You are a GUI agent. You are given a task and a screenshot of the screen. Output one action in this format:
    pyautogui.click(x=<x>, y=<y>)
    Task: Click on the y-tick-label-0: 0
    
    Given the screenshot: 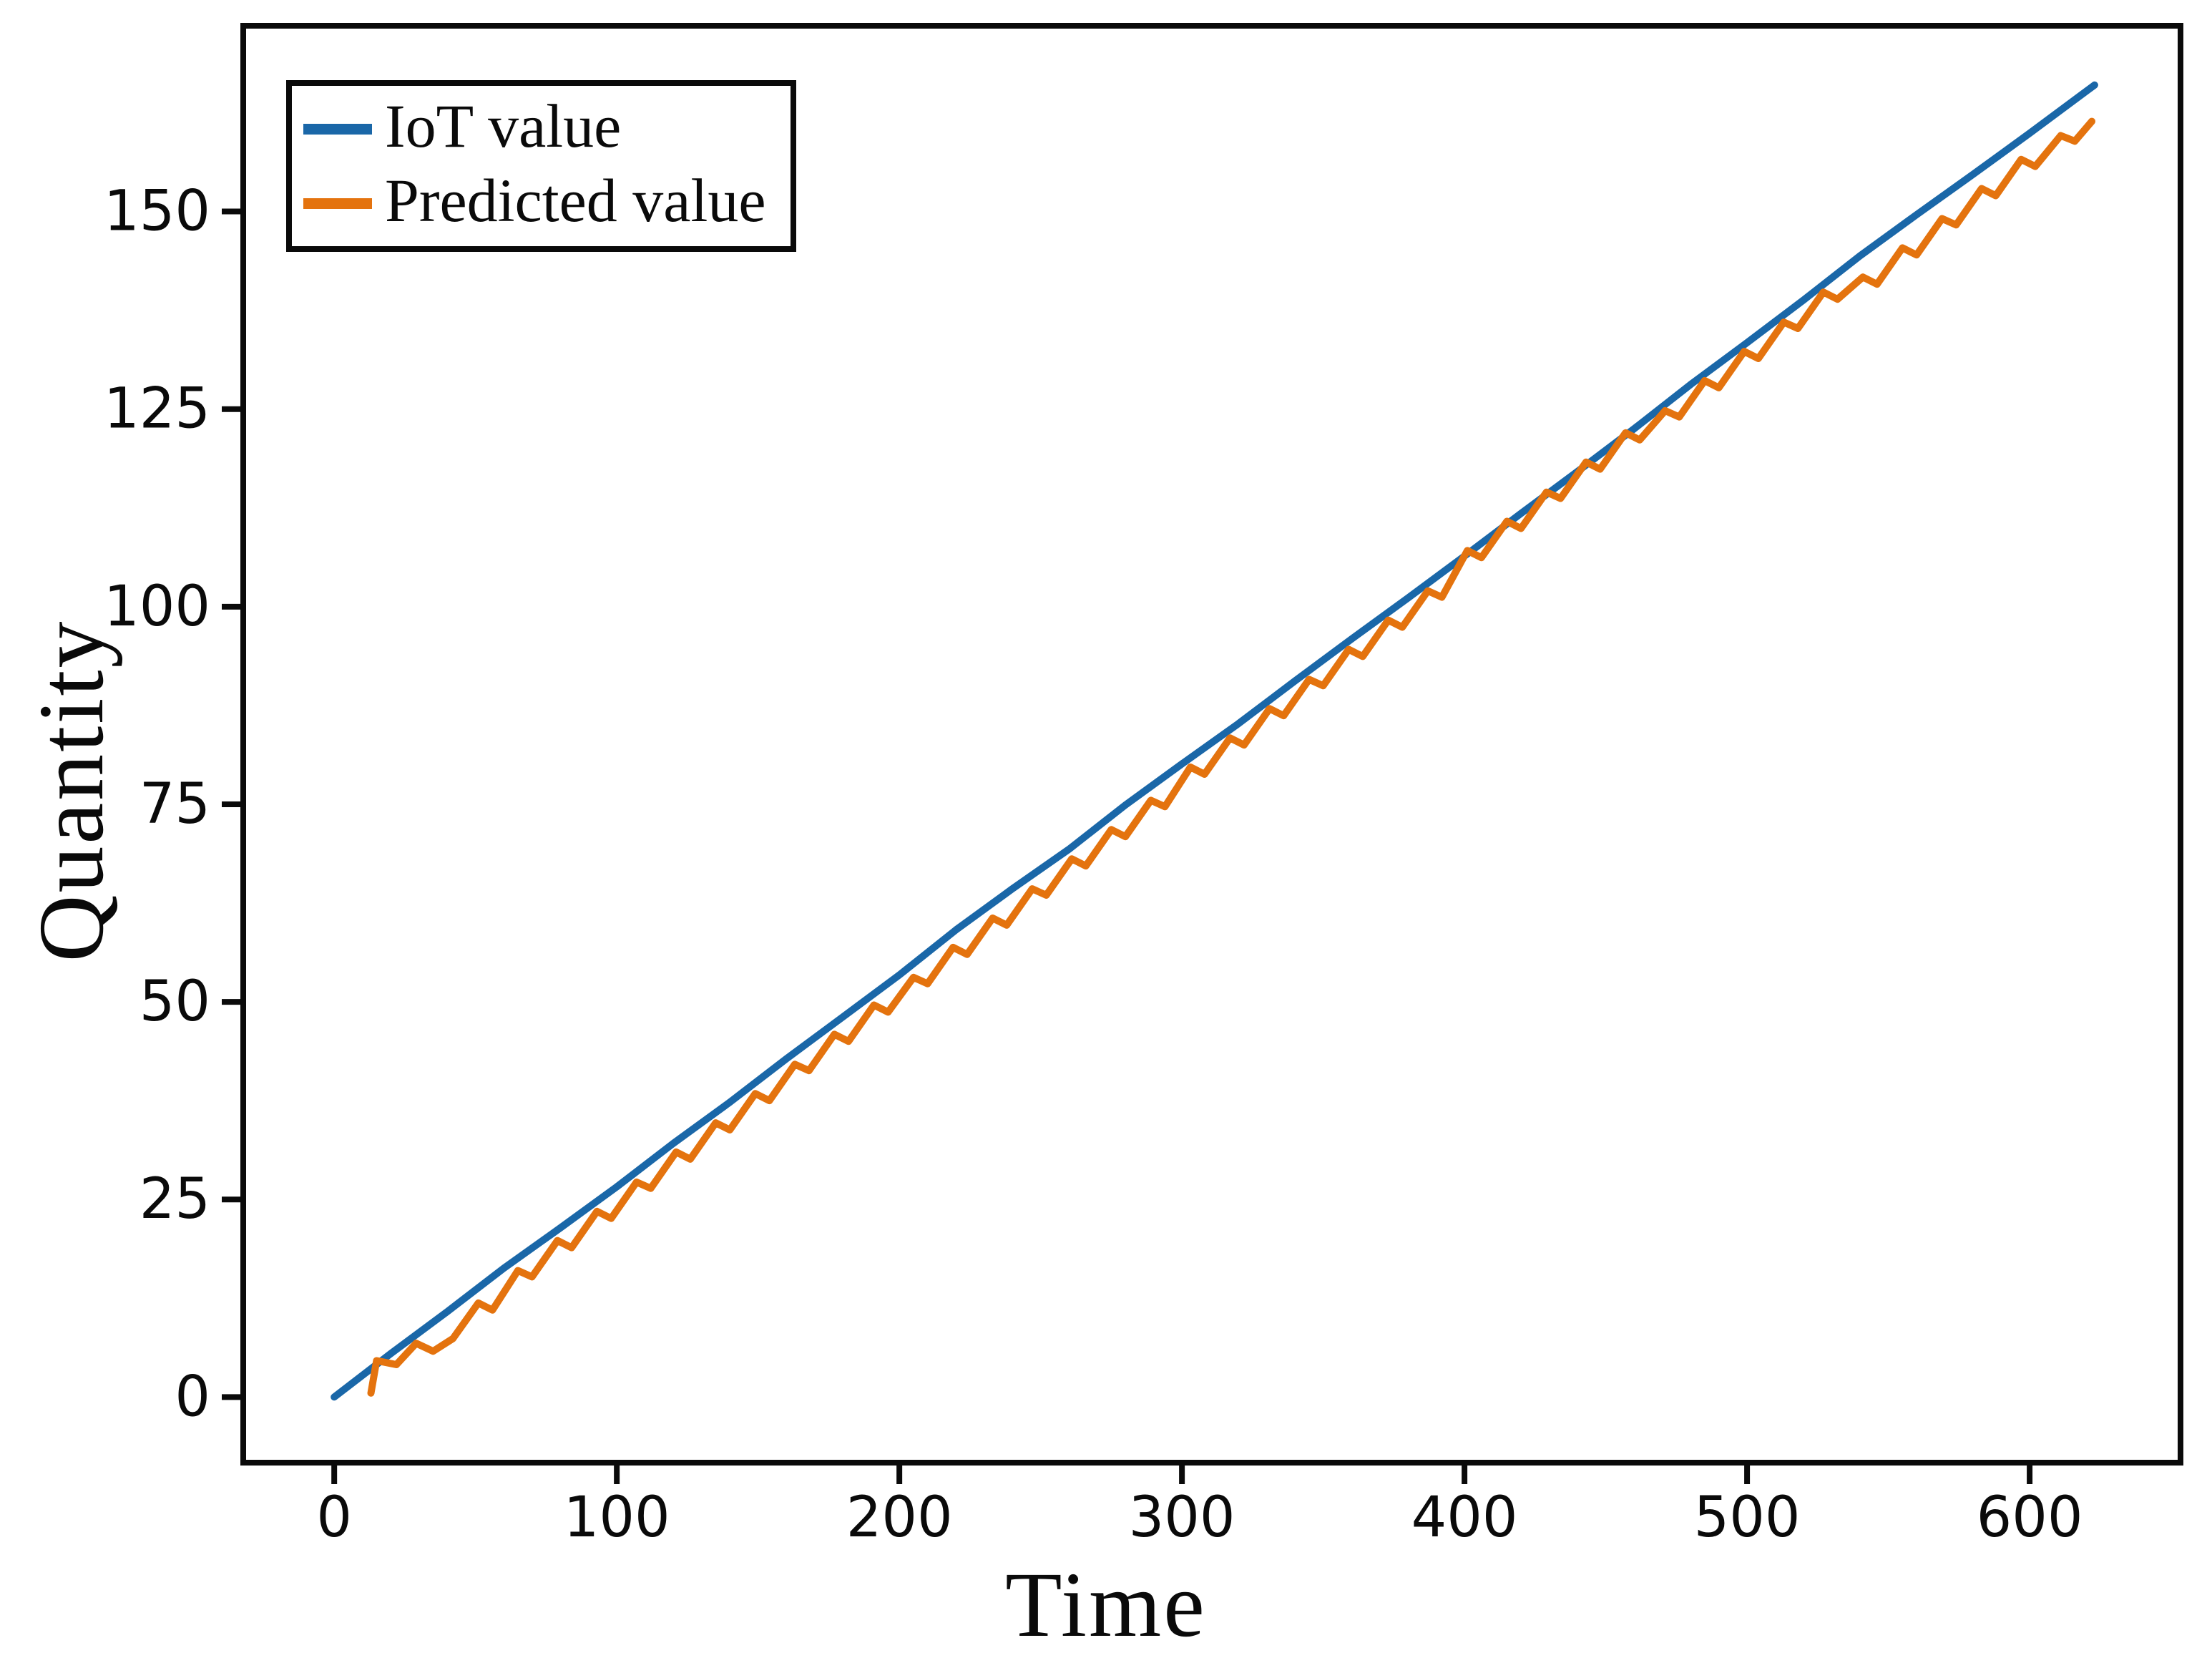 What is the action you would take?
    pyautogui.click(x=192, y=1397)
    